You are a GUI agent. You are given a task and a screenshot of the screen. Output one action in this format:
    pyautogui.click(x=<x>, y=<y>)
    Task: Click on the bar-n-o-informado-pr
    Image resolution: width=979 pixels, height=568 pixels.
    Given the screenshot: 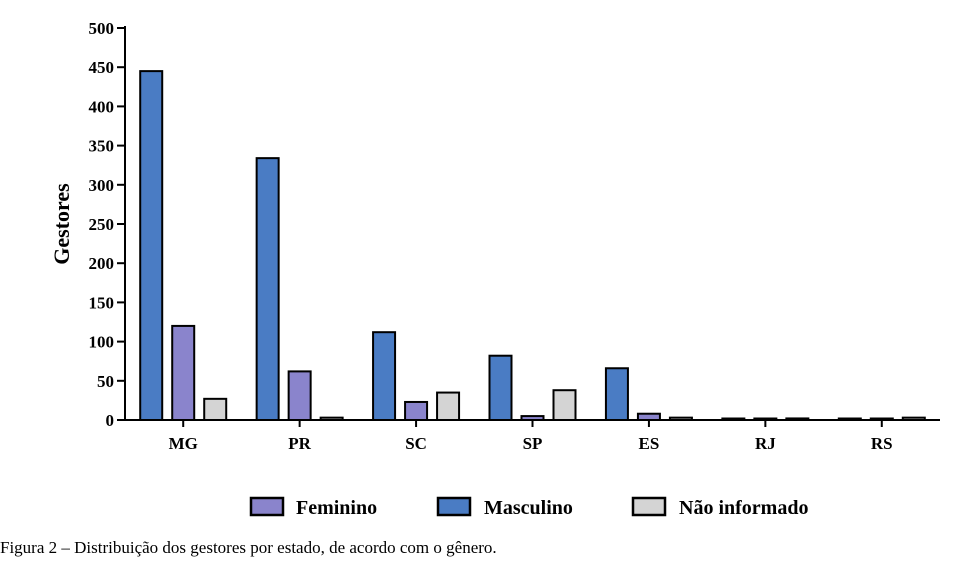 What is the action you would take?
    pyautogui.click(x=331, y=419)
    